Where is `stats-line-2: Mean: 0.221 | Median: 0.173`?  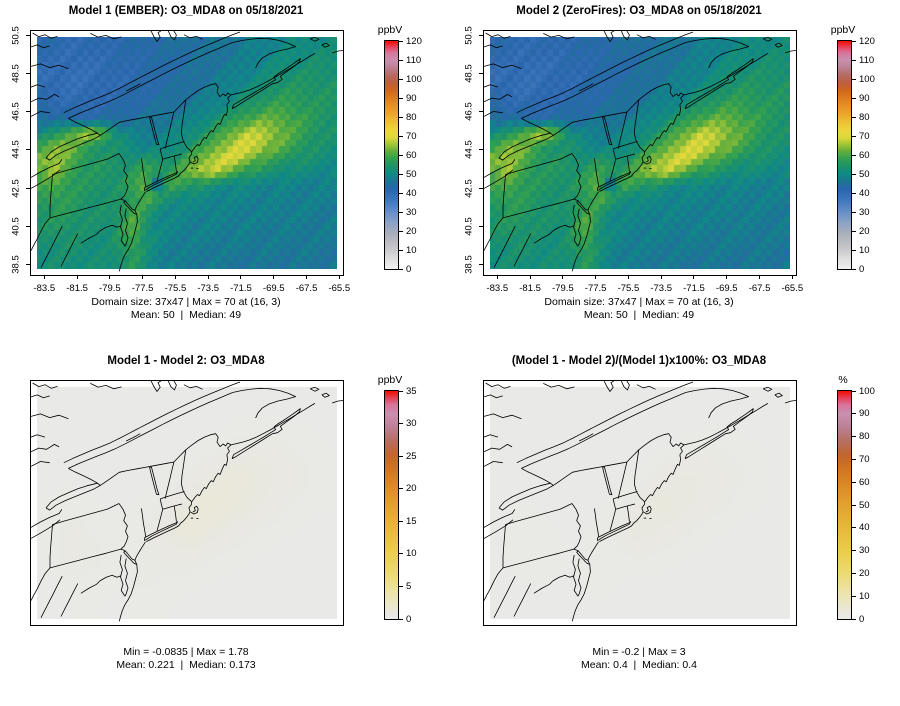
stats-line-2: Mean: 0.221 | Median: 0.173 is located at coordinates (186, 665).